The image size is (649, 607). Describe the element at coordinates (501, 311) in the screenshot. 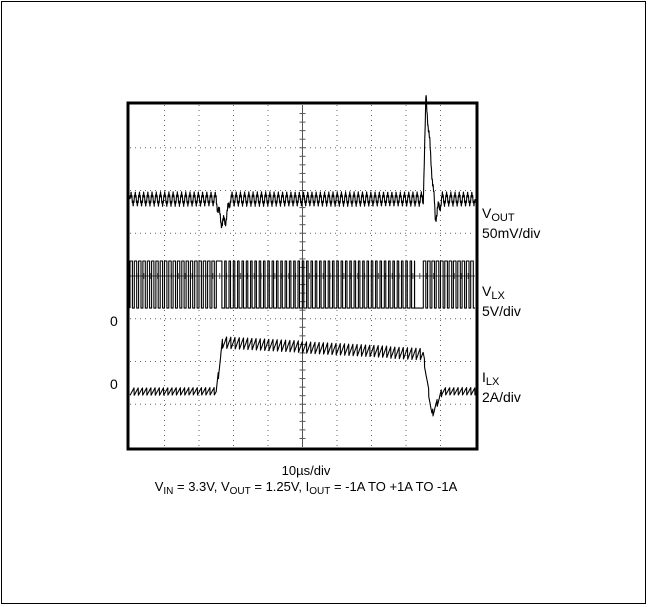

I see `vlx-scale: 5V/div` at that location.